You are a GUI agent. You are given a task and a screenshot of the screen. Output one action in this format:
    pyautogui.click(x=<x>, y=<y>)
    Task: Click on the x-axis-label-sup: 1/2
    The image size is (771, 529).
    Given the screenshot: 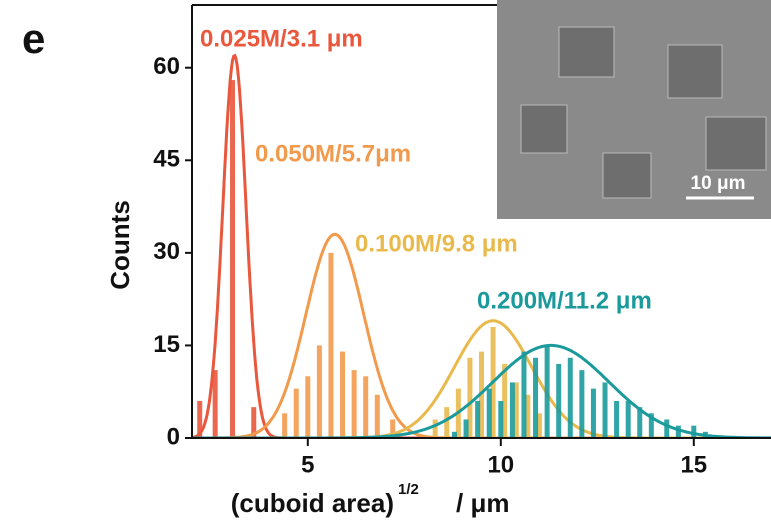 What is the action you would take?
    pyautogui.click(x=408, y=489)
    